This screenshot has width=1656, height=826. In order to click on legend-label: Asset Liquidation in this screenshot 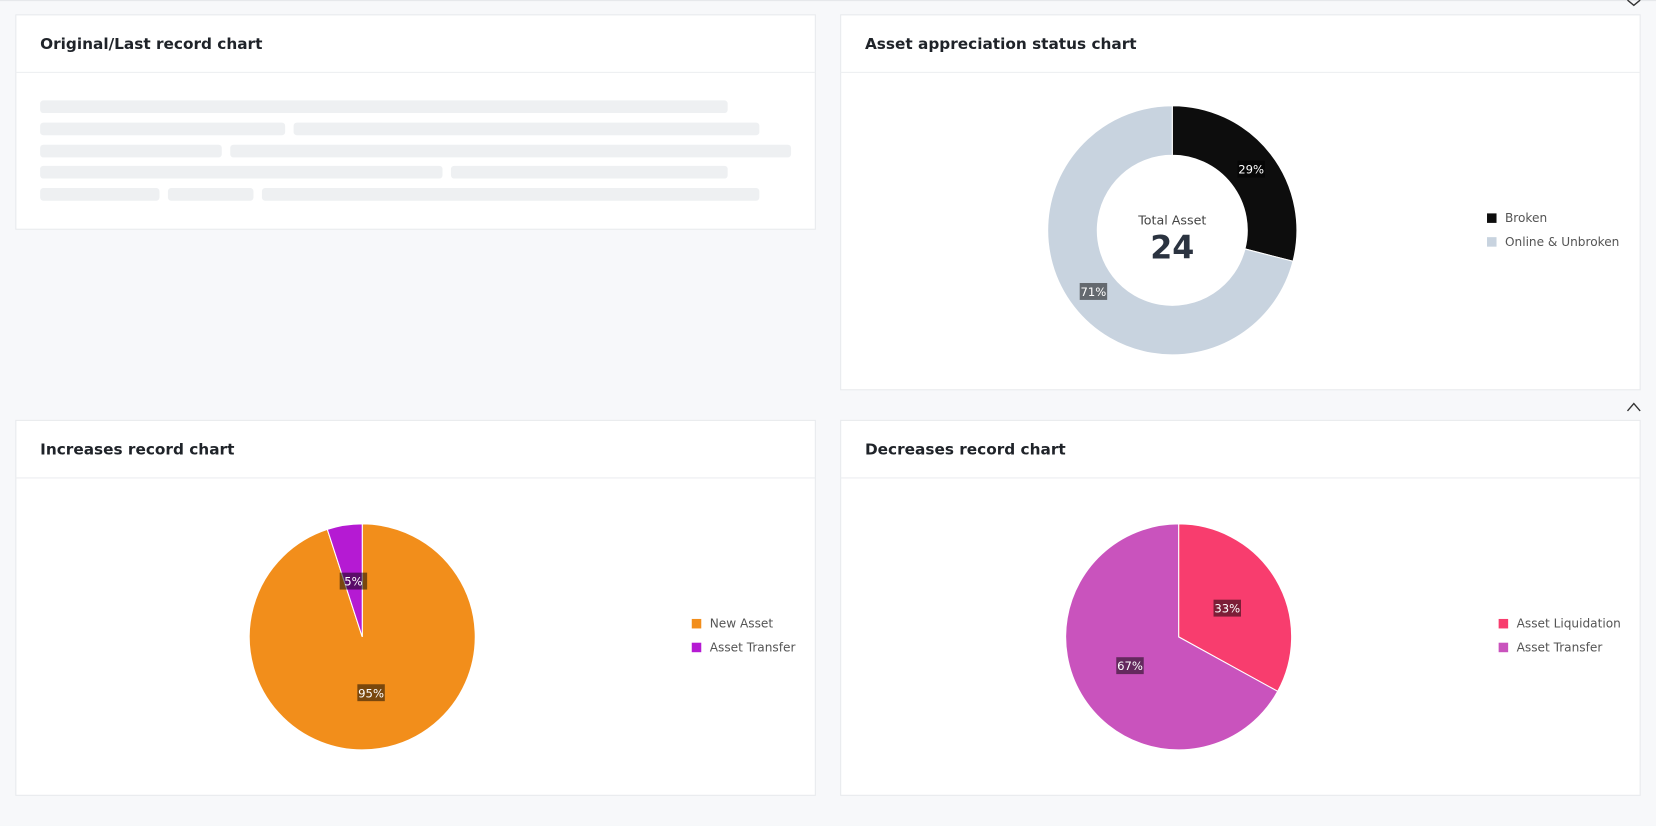, I will do `click(1569, 624)`.